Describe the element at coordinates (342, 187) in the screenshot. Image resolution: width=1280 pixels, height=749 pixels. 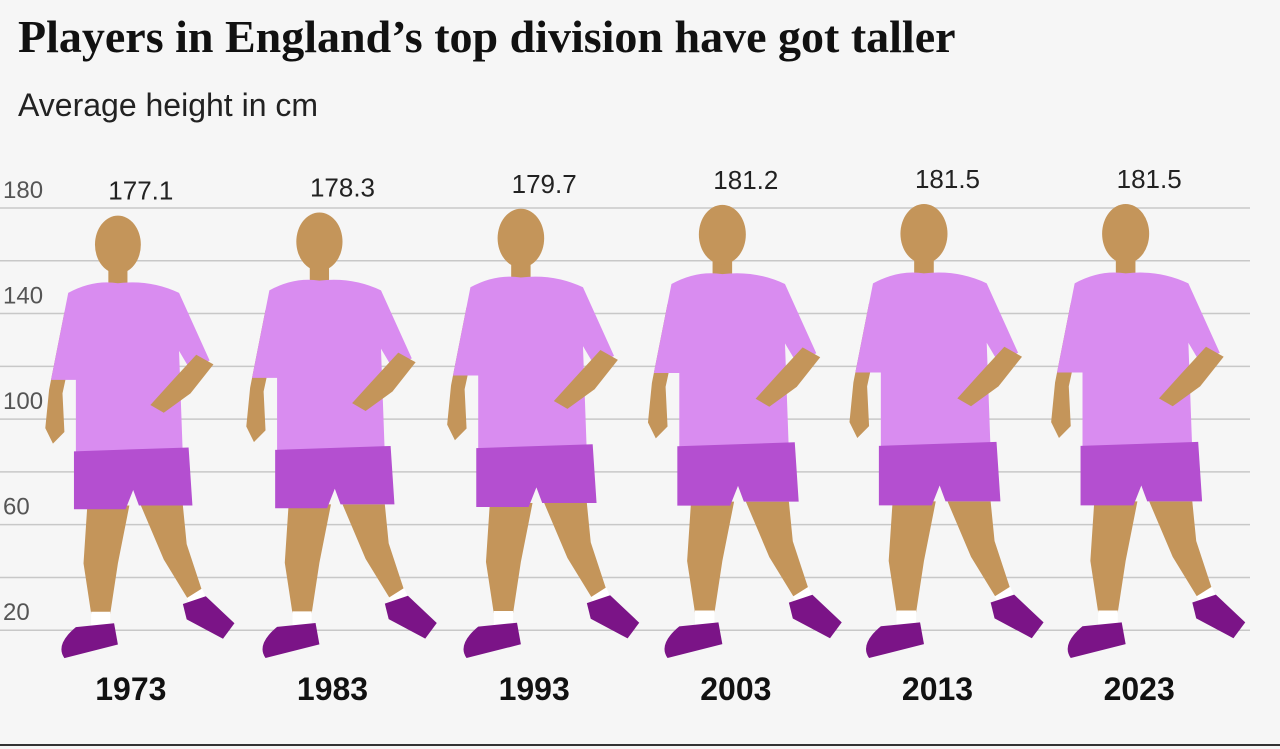
I see `value-label: 178.3` at that location.